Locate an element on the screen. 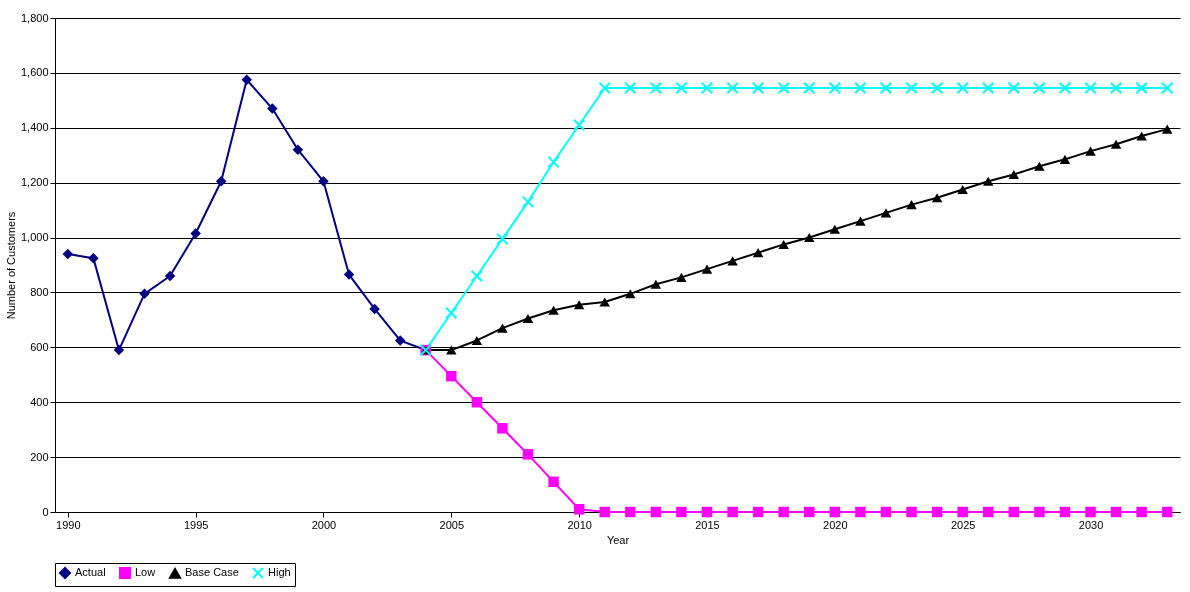  y-tick-label: 1,000 is located at coordinates (34, 237).